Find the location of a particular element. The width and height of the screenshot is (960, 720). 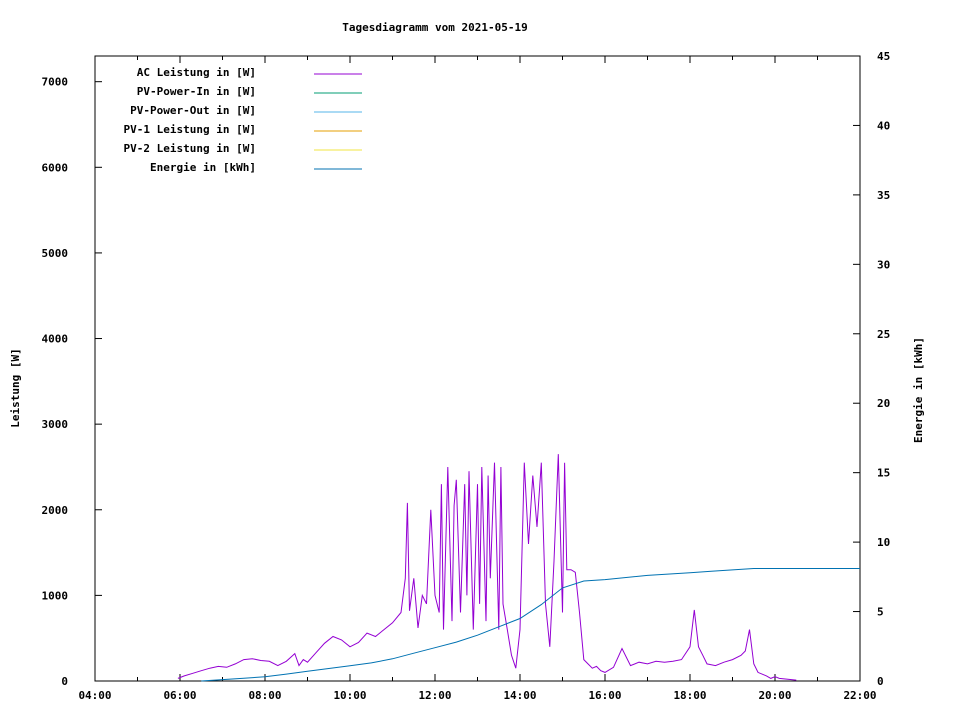

y2-axis-label: Energie in [kWh] is located at coordinates (918, 390).